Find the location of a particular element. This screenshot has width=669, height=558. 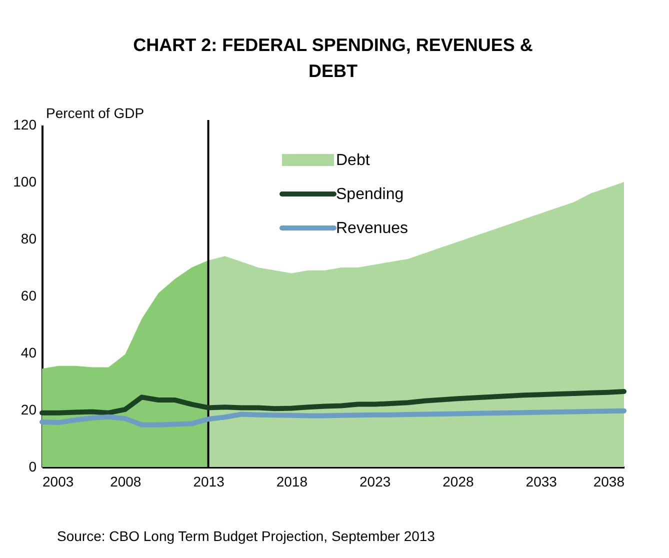

y-tick-label: 100 is located at coordinates (25, 182).